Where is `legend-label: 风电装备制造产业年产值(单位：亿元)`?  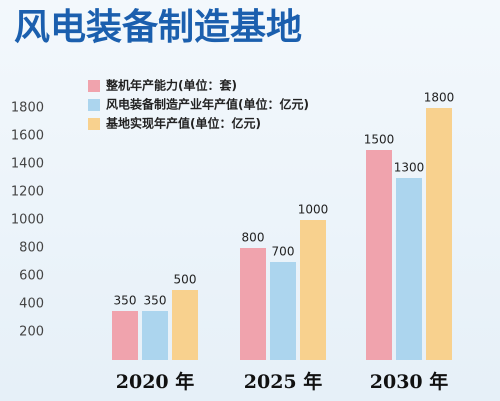 legend-label: 风电装备制造产业年产值(单位：亿元) is located at coordinates (207, 104).